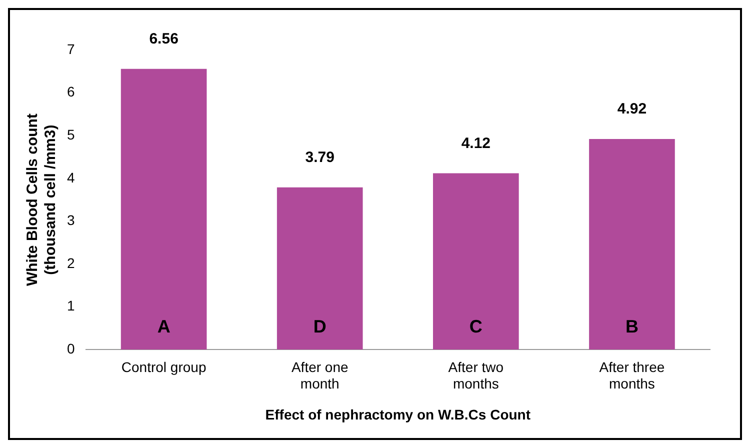  What do you see at coordinates (163, 366) in the screenshot?
I see `x-tick-label: Control group` at bounding box center [163, 366].